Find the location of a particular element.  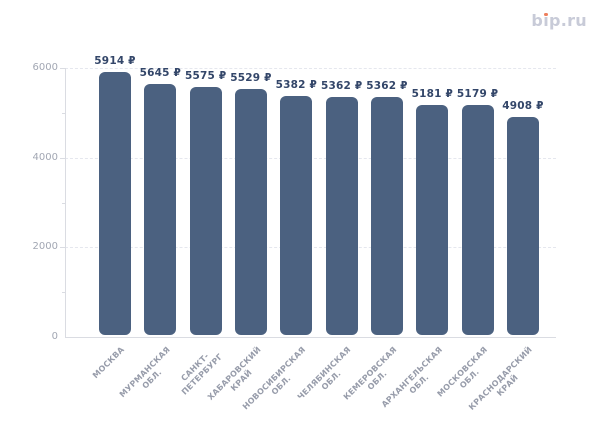

y-axis-tick-label: 0 is located at coordinates (54, 336).